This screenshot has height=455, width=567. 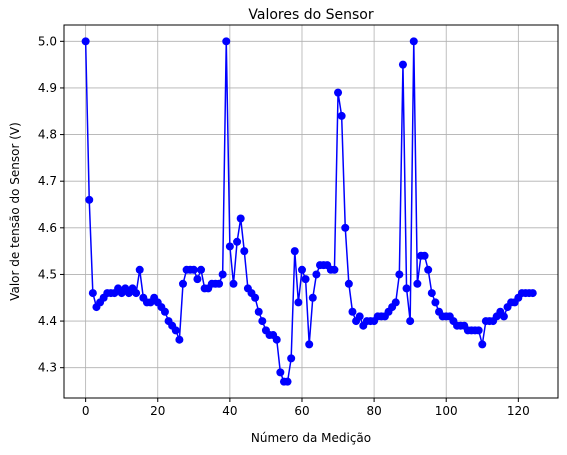 What do you see at coordinates (15, 211) in the screenshot?
I see `y-axis-label: Valor de tensão do Sensor (V)` at bounding box center [15, 211].